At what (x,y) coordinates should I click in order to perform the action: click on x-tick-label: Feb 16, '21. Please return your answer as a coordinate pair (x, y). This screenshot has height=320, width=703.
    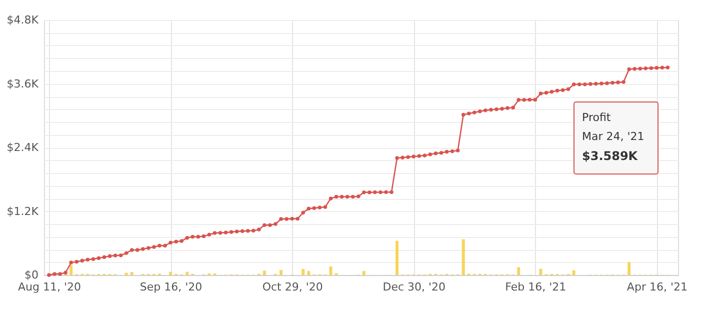
    Looking at the image, I should click on (535, 287).